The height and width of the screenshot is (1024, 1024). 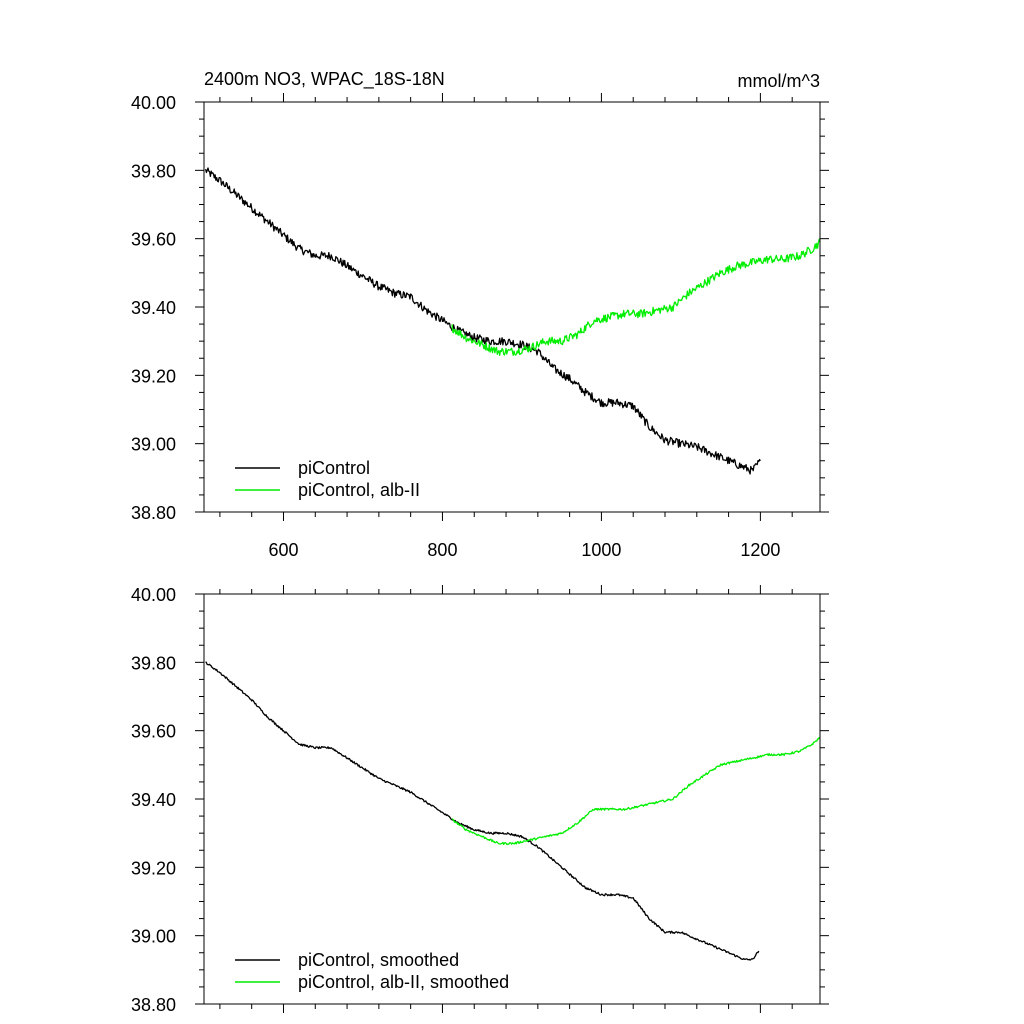 What do you see at coordinates (359, 490) in the screenshot?
I see `legend-label-1: piControl, alb-II` at bounding box center [359, 490].